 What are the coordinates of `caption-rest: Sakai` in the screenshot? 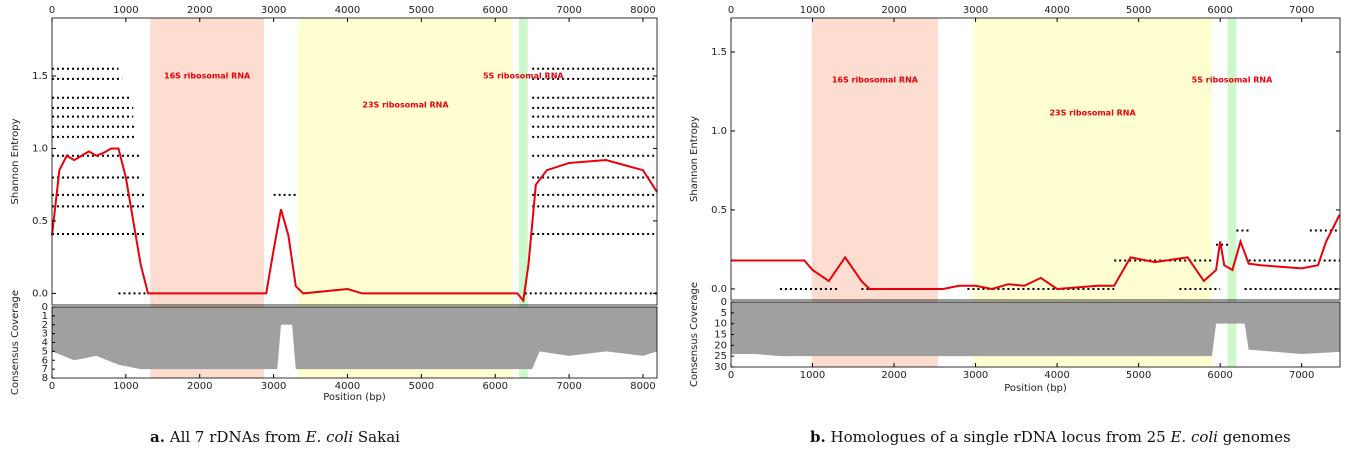 It's located at (376, 437).